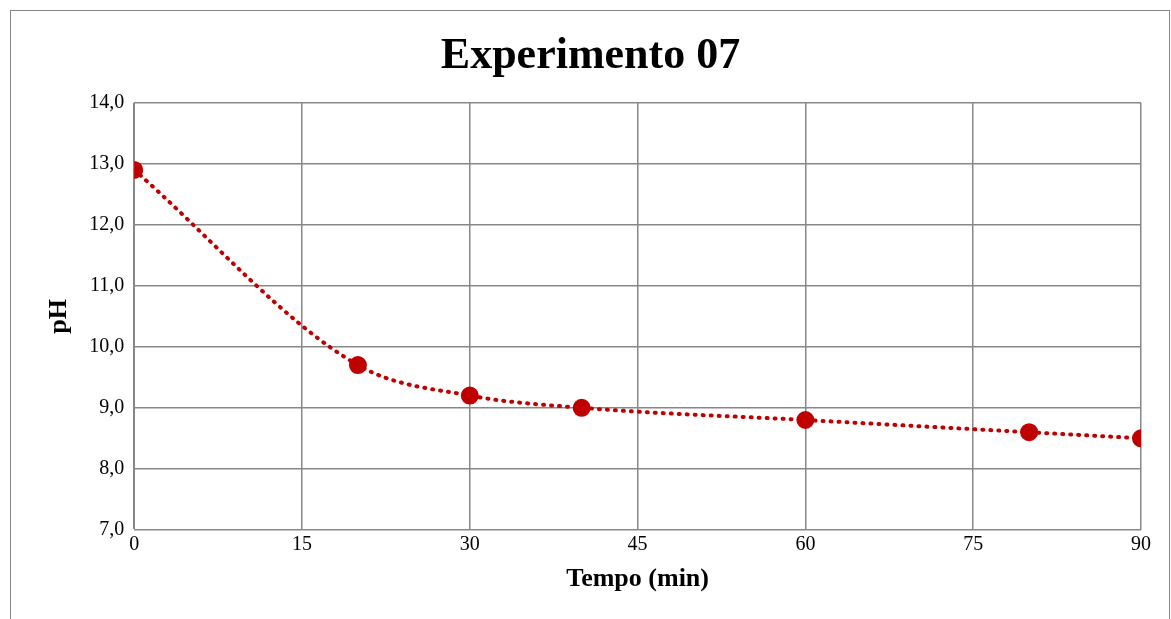 The image size is (1171, 619). Describe the element at coordinates (637, 543) in the screenshot. I see `x-tick-label: 45` at that location.